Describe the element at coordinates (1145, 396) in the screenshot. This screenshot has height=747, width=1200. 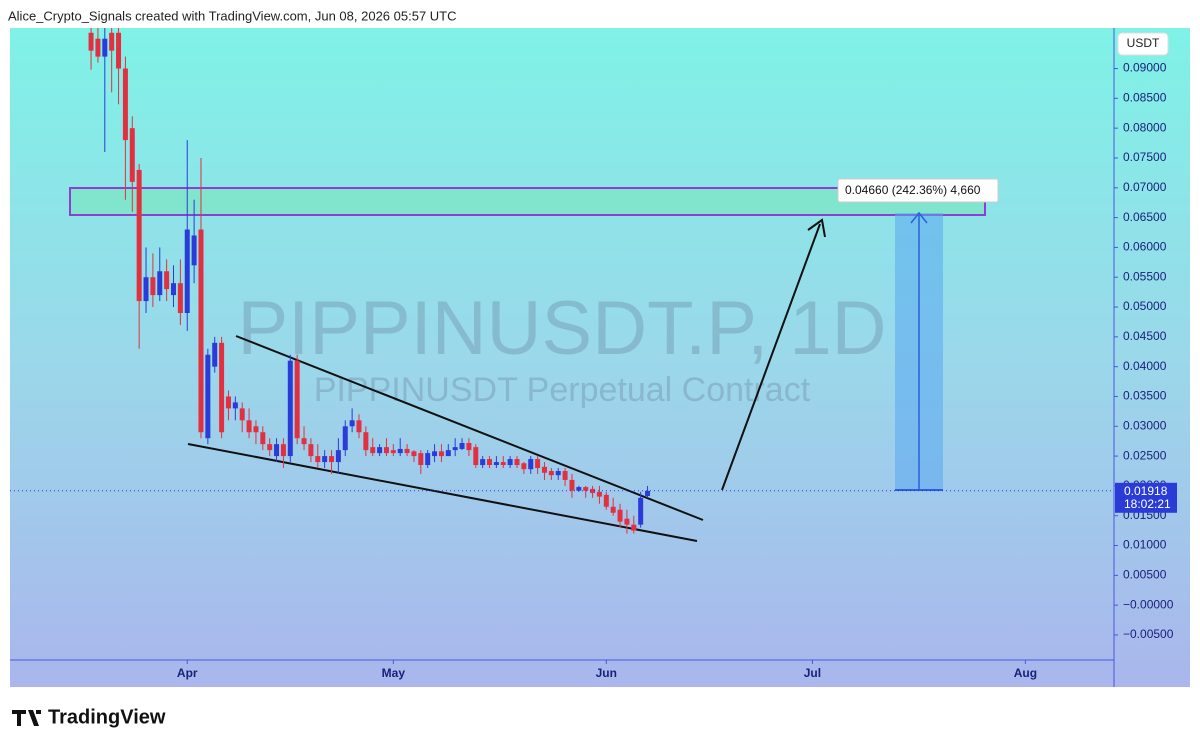
I see `y-tick-label: 0.03500` at that location.